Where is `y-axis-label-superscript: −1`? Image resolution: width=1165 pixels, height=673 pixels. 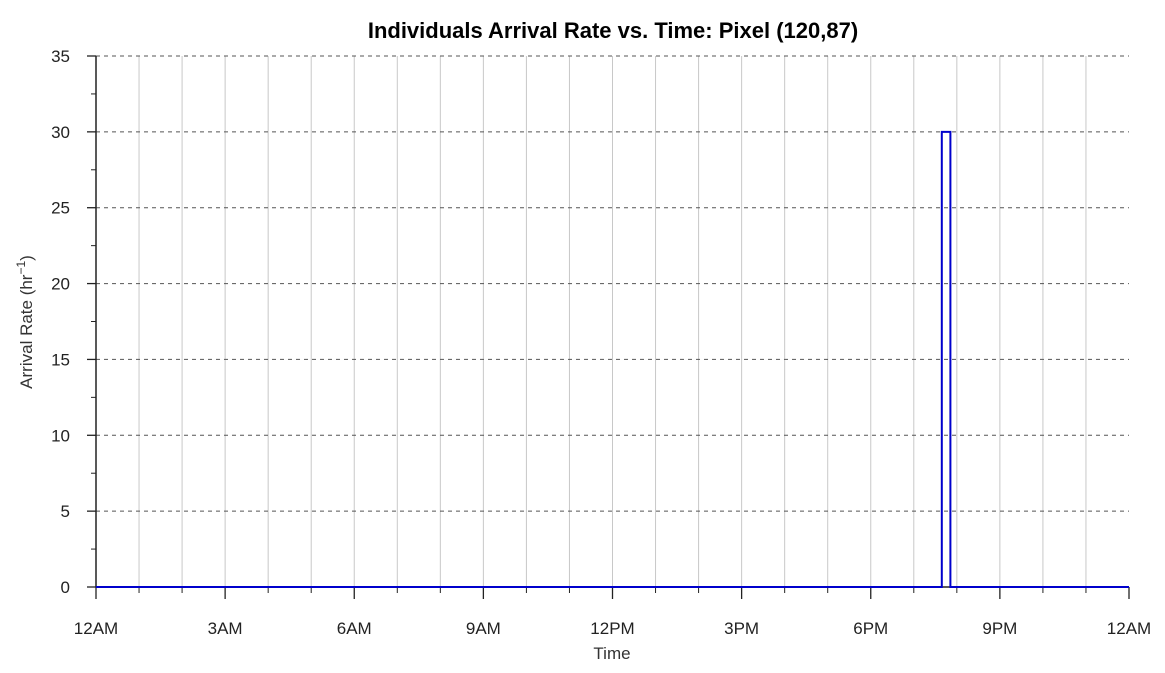
y-axis-label-superscript: −1 is located at coordinates (21, 268).